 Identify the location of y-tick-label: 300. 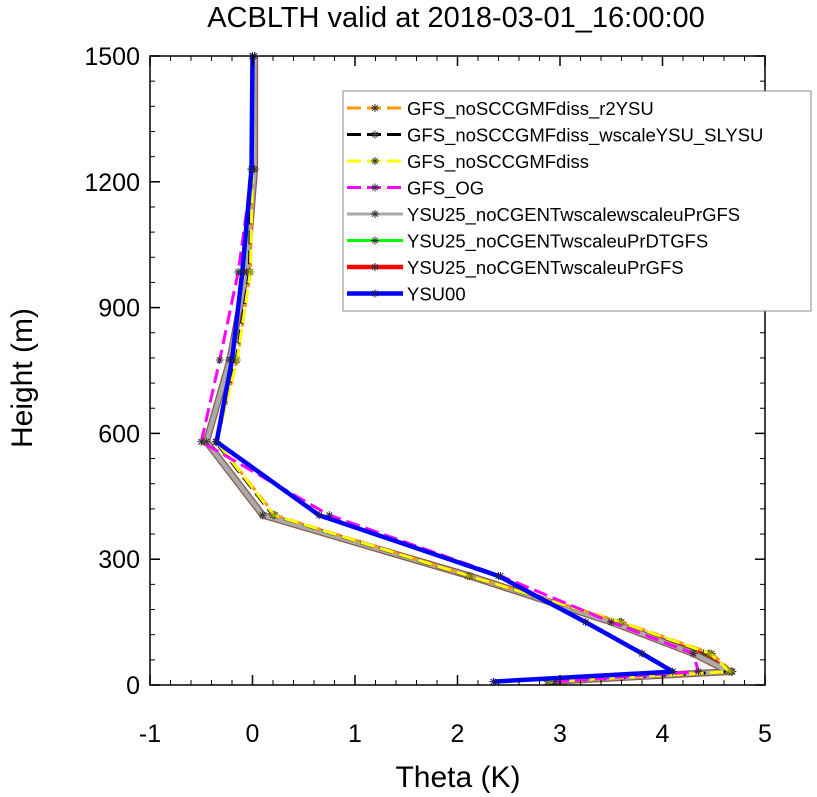
(119, 560).